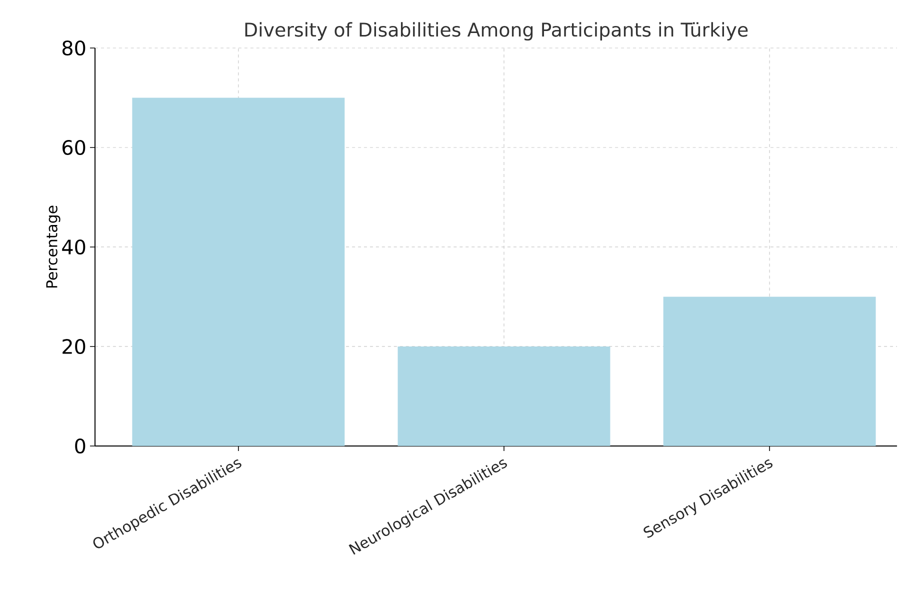  What do you see at coordinates (53, 247) in the screenshot?
I see `y-axis-title: Percentage` at bounding box center [53, 247].